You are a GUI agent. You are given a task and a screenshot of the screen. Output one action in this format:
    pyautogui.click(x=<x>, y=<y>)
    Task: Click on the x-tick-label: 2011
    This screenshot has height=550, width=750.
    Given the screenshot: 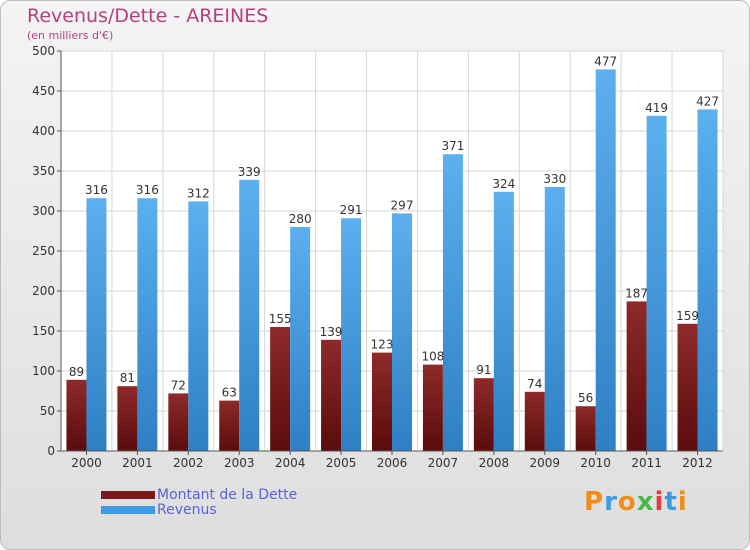 What is the action you would take?
    pyautogui.click(x=646, y=463)
    